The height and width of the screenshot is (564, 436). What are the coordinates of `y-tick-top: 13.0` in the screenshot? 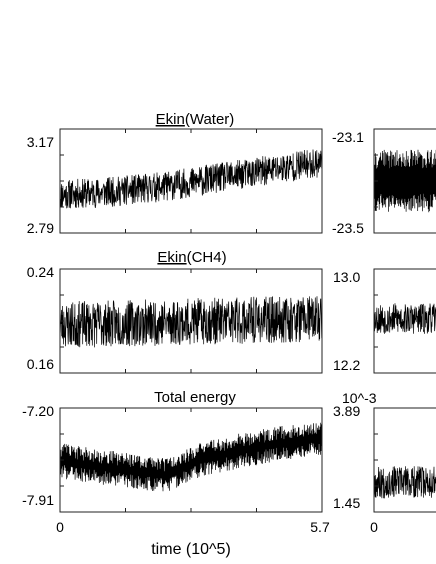 It's located at (346, 277).